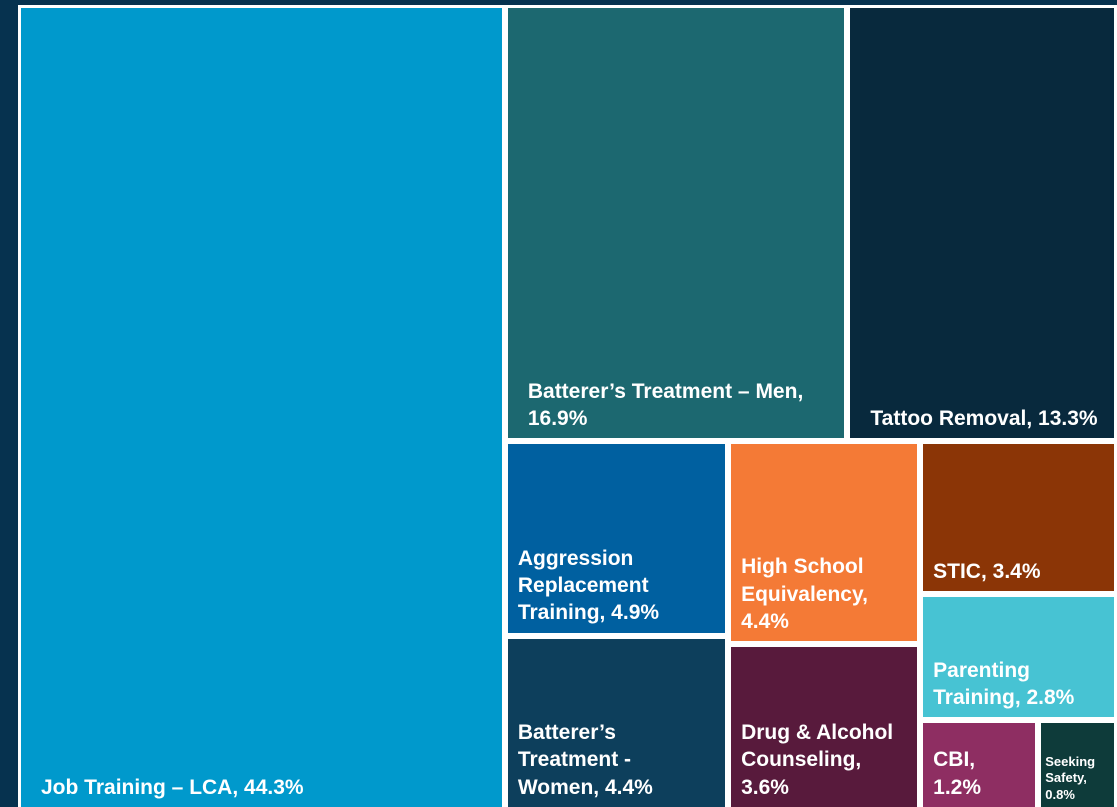 The height and width of the screenshot is (807, 1117). Describe the element at coordinates (665, 405) in the screenshot. I see `cell-label: Batterer’s Treatment – Men, 16.9%` at that location.